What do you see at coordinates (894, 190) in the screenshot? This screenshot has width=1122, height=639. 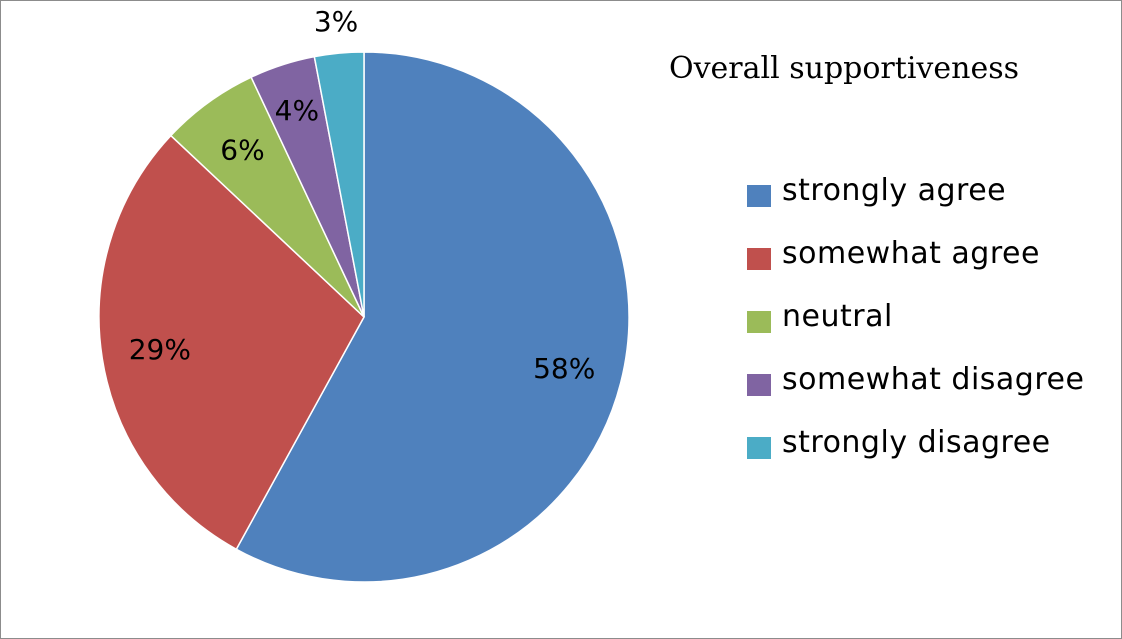 I see `legend-label-strongly-agree: strongly agree` at bounding box center [894, 190].